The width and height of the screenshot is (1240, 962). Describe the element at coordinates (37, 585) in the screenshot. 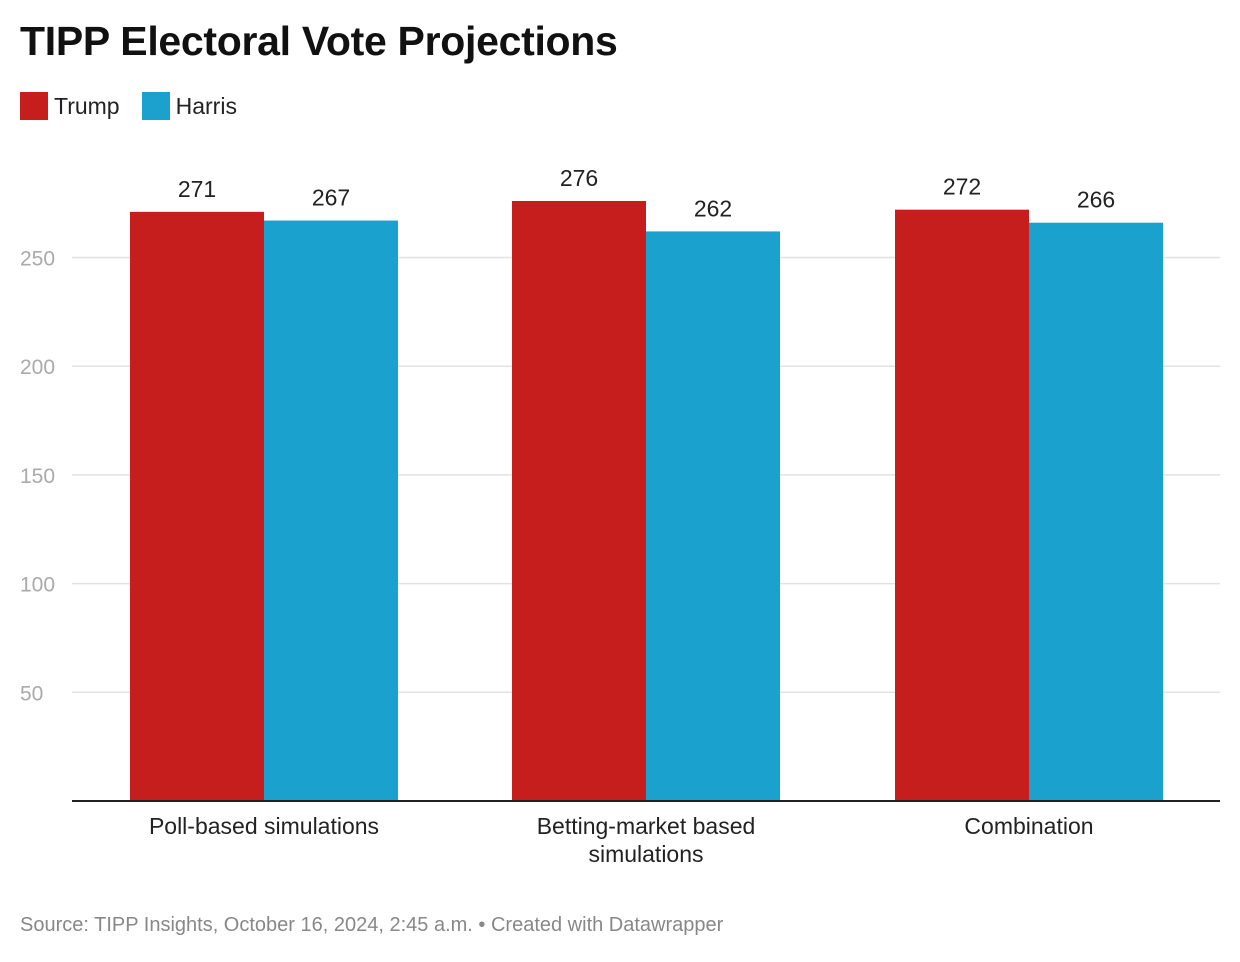

I see `y-tick-label: 100` at that location.